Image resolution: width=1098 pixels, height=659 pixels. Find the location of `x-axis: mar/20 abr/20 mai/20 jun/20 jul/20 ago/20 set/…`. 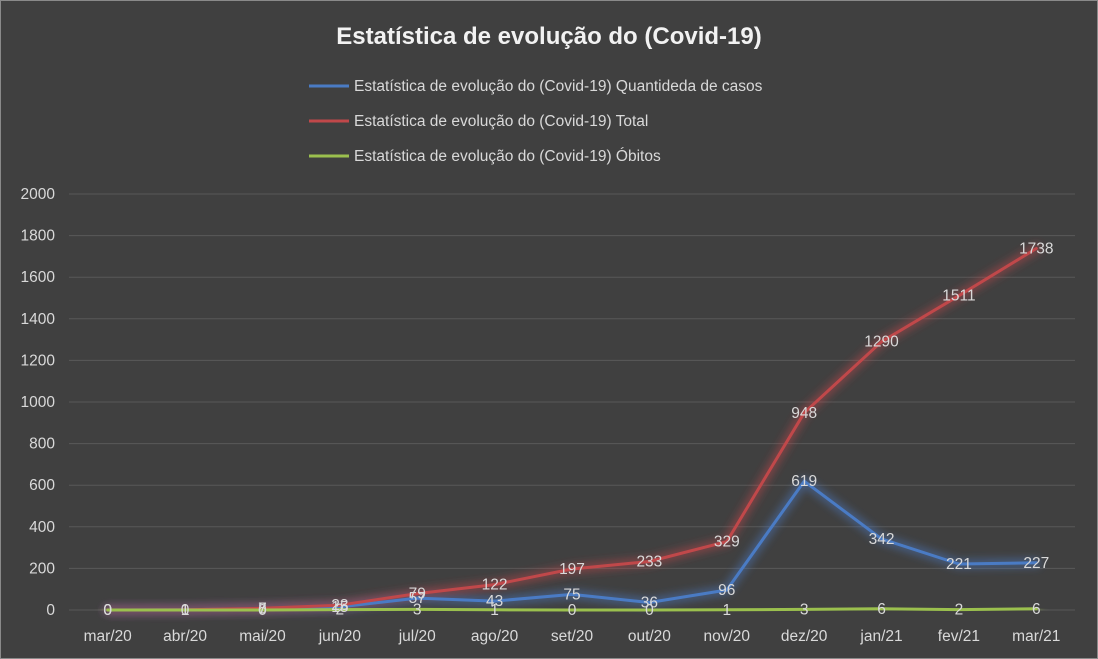

x-axis: mar/20 abr/20 mai/20 jun/20 jul/20 ago/20 set/… is located at coordinates (572, 636).